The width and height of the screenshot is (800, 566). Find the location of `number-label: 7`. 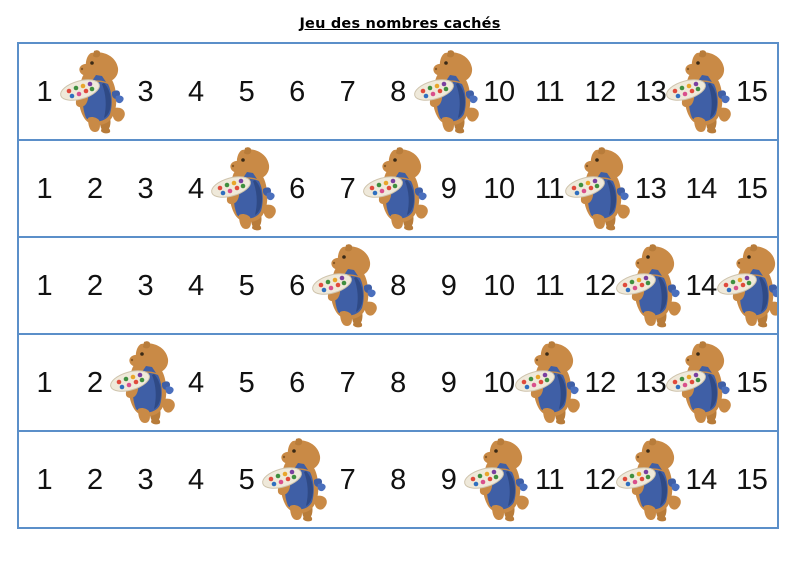

number-label: 7 is located at coordinates (347, 189).